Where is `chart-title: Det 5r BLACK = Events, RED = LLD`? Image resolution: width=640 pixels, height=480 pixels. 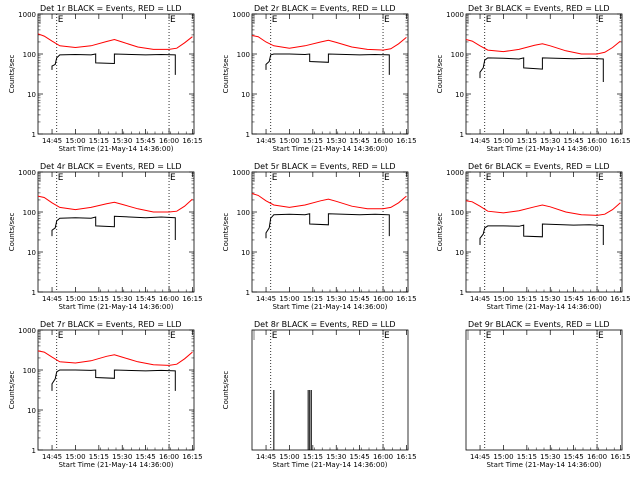 chart-title: Det 5r BLACK = Events, RED = LLD is located at coordinates (325, 166).